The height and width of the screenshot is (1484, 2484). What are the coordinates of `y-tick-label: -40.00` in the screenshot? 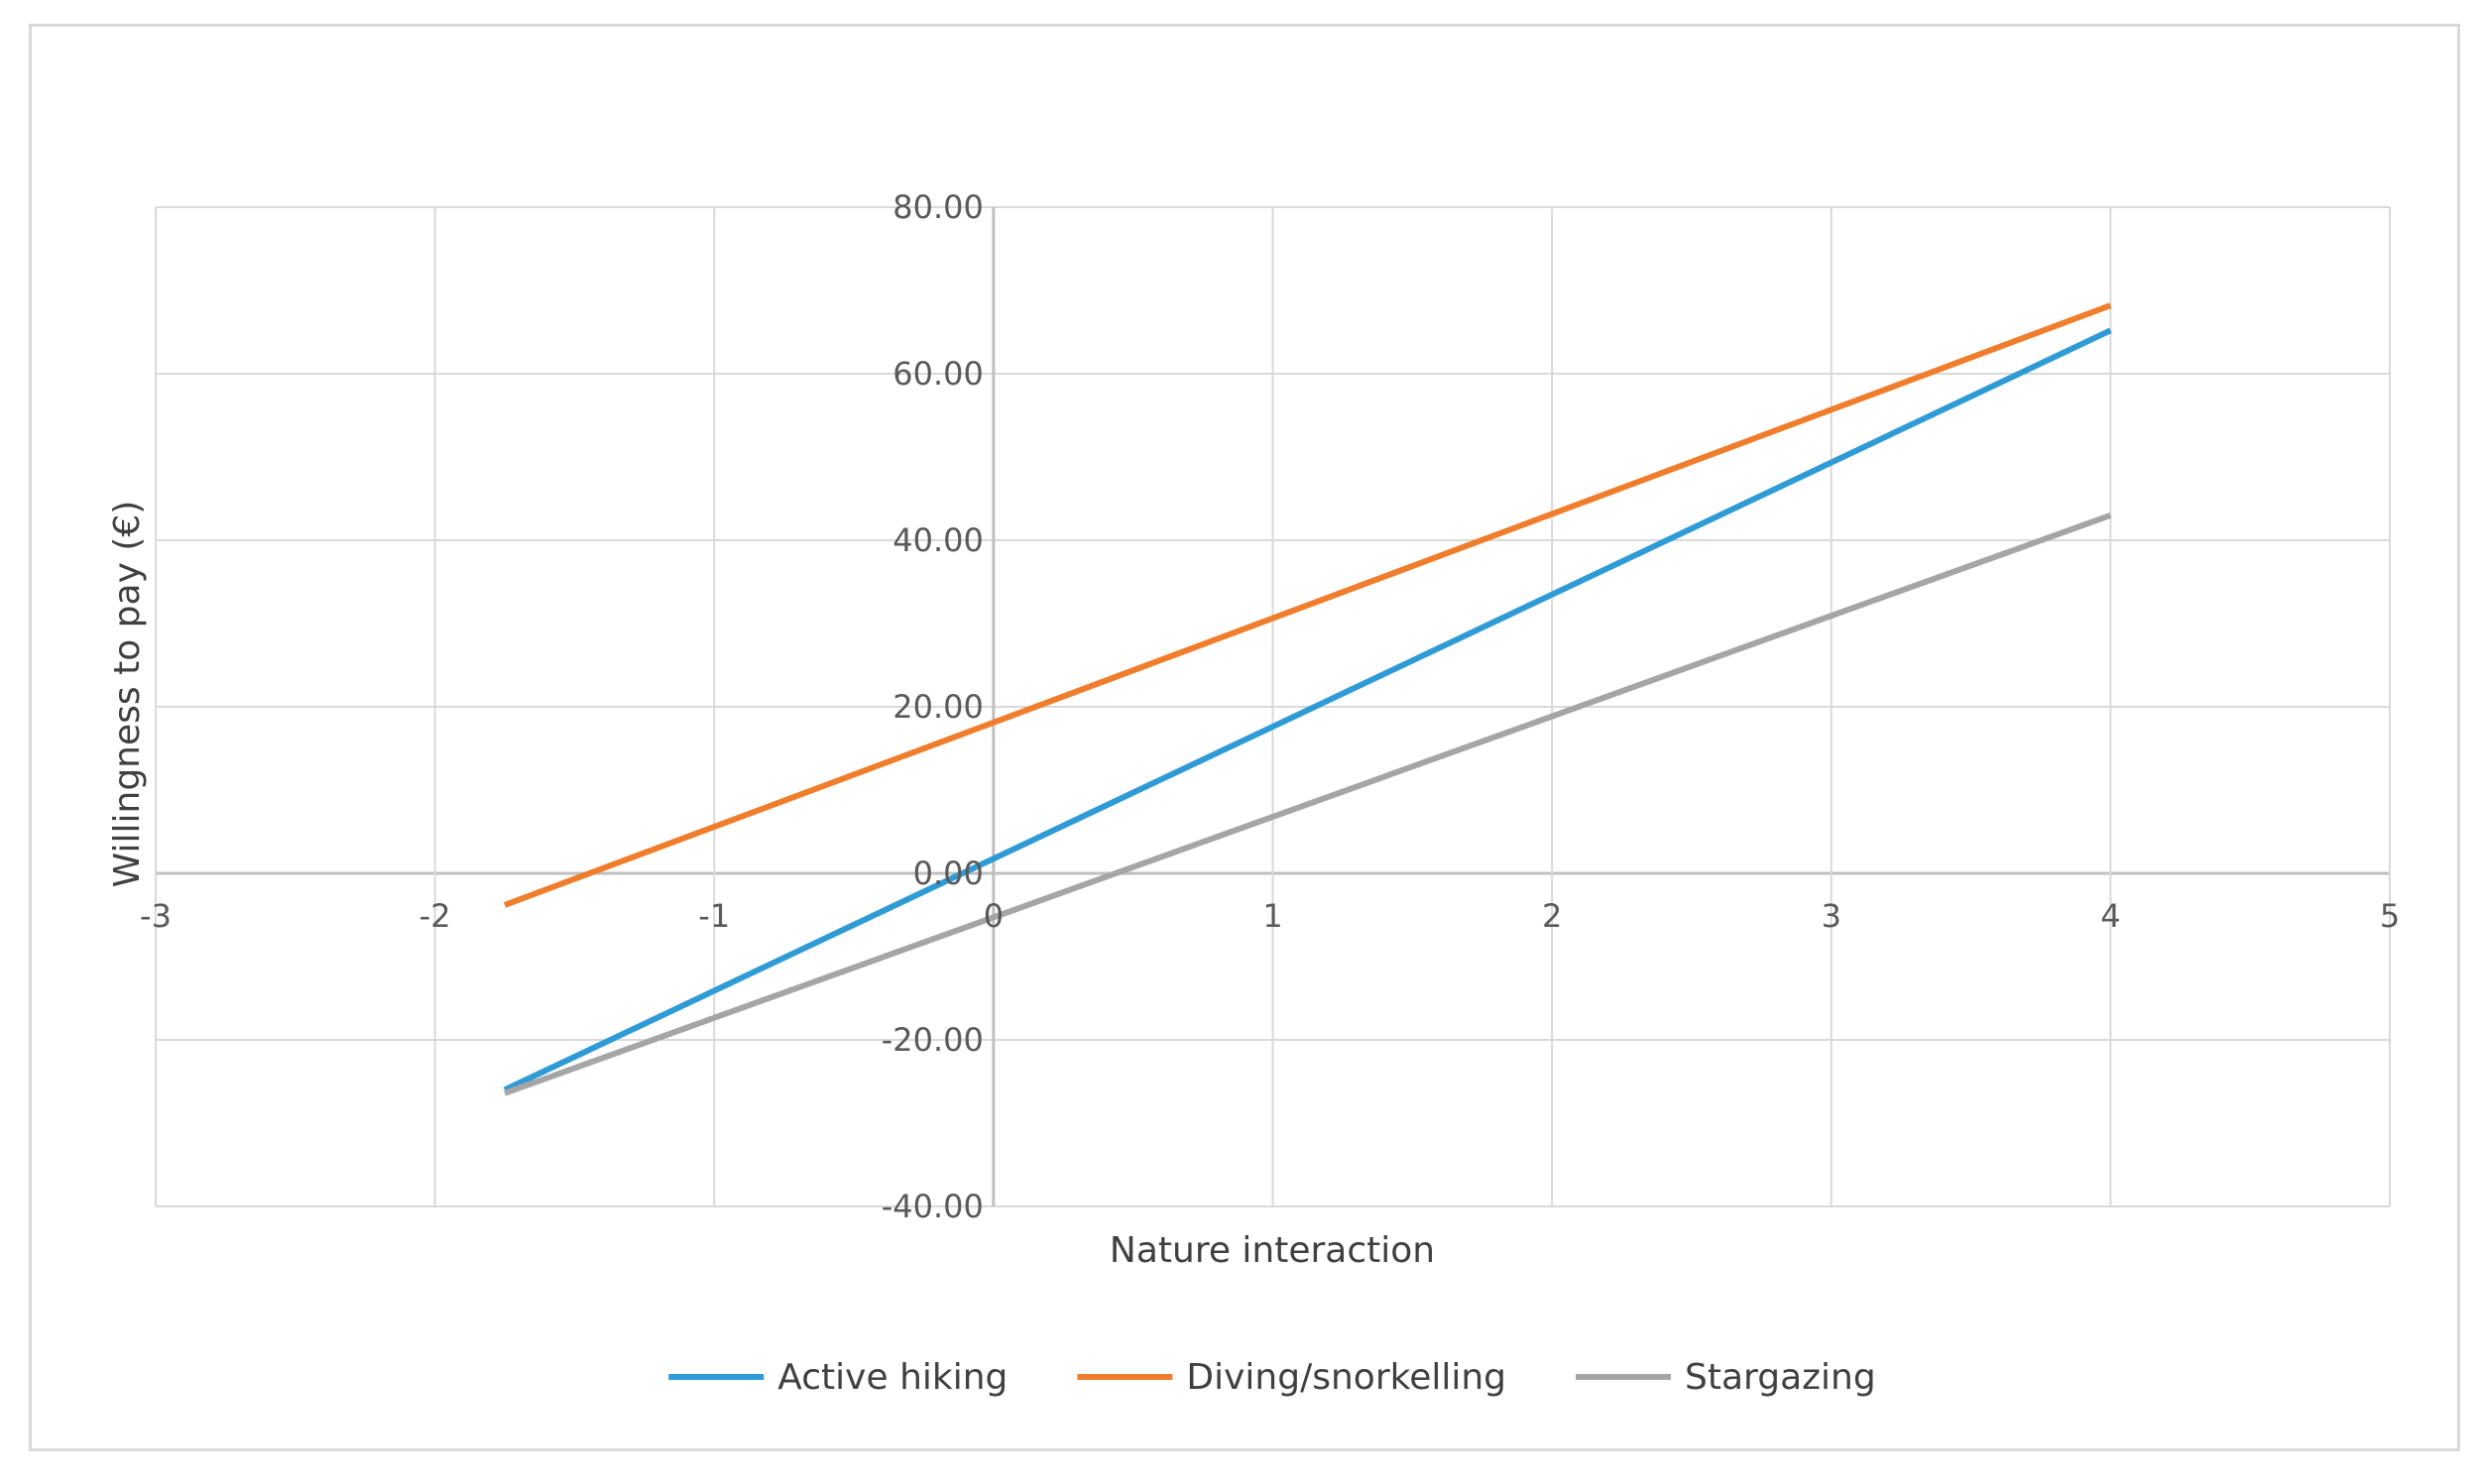 It's located at (933, 1207).